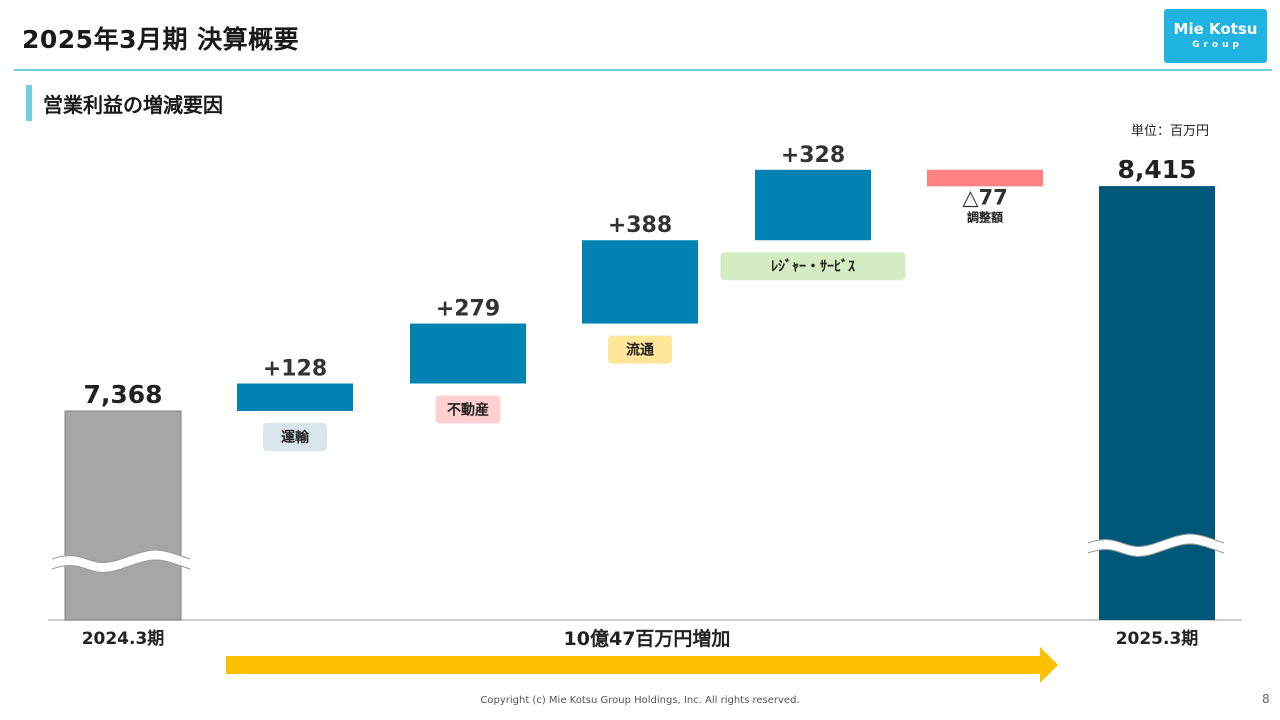  What do you see at coordinates (121, 566) in the screenshot?
I see `axis-break-left-line-bottom` at bounding box center [121, 566].